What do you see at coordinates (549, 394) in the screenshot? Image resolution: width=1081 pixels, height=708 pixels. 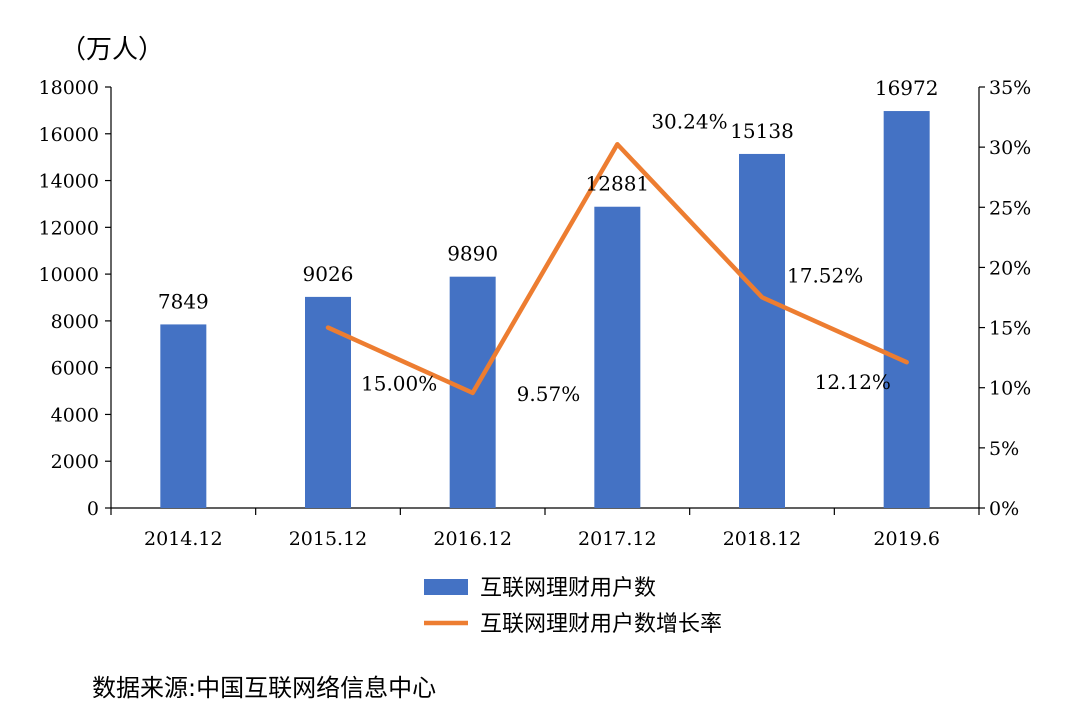 I see `growth-value-label: 9.57%` at bounding box center [549, 394].